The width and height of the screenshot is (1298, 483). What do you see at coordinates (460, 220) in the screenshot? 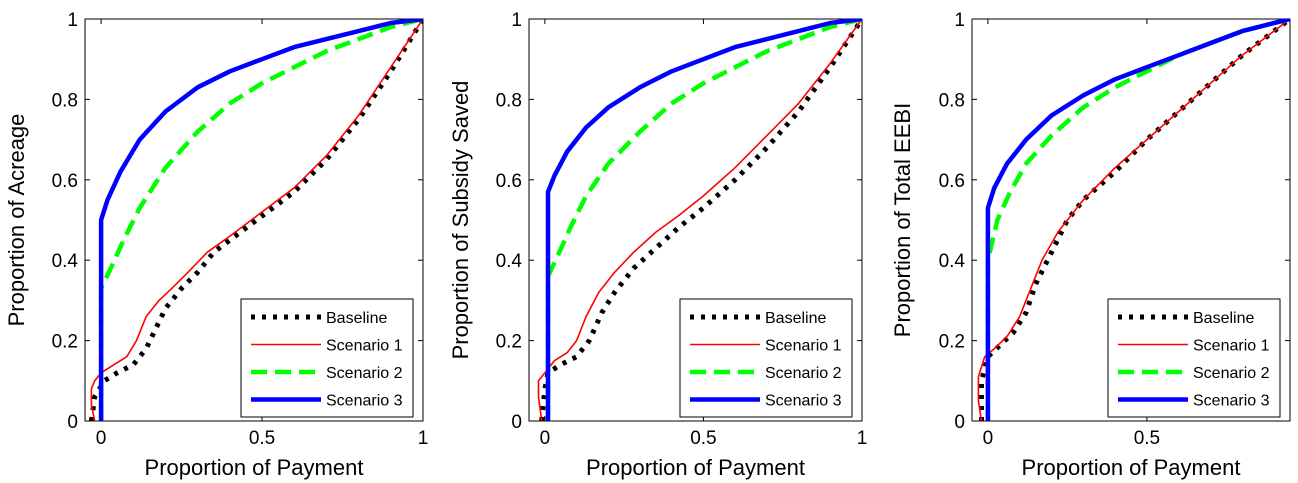
I see `y-axis-label: Proportion of Subsidy Saved` at bounding box center [460, 220].